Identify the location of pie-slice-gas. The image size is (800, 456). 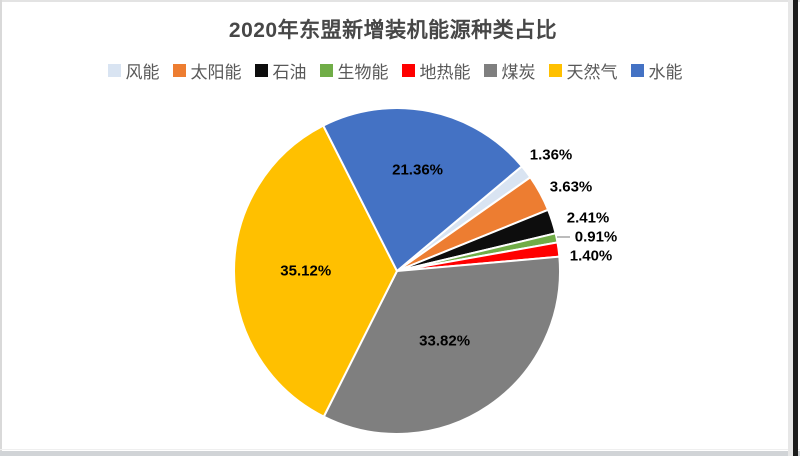
(315, 271).